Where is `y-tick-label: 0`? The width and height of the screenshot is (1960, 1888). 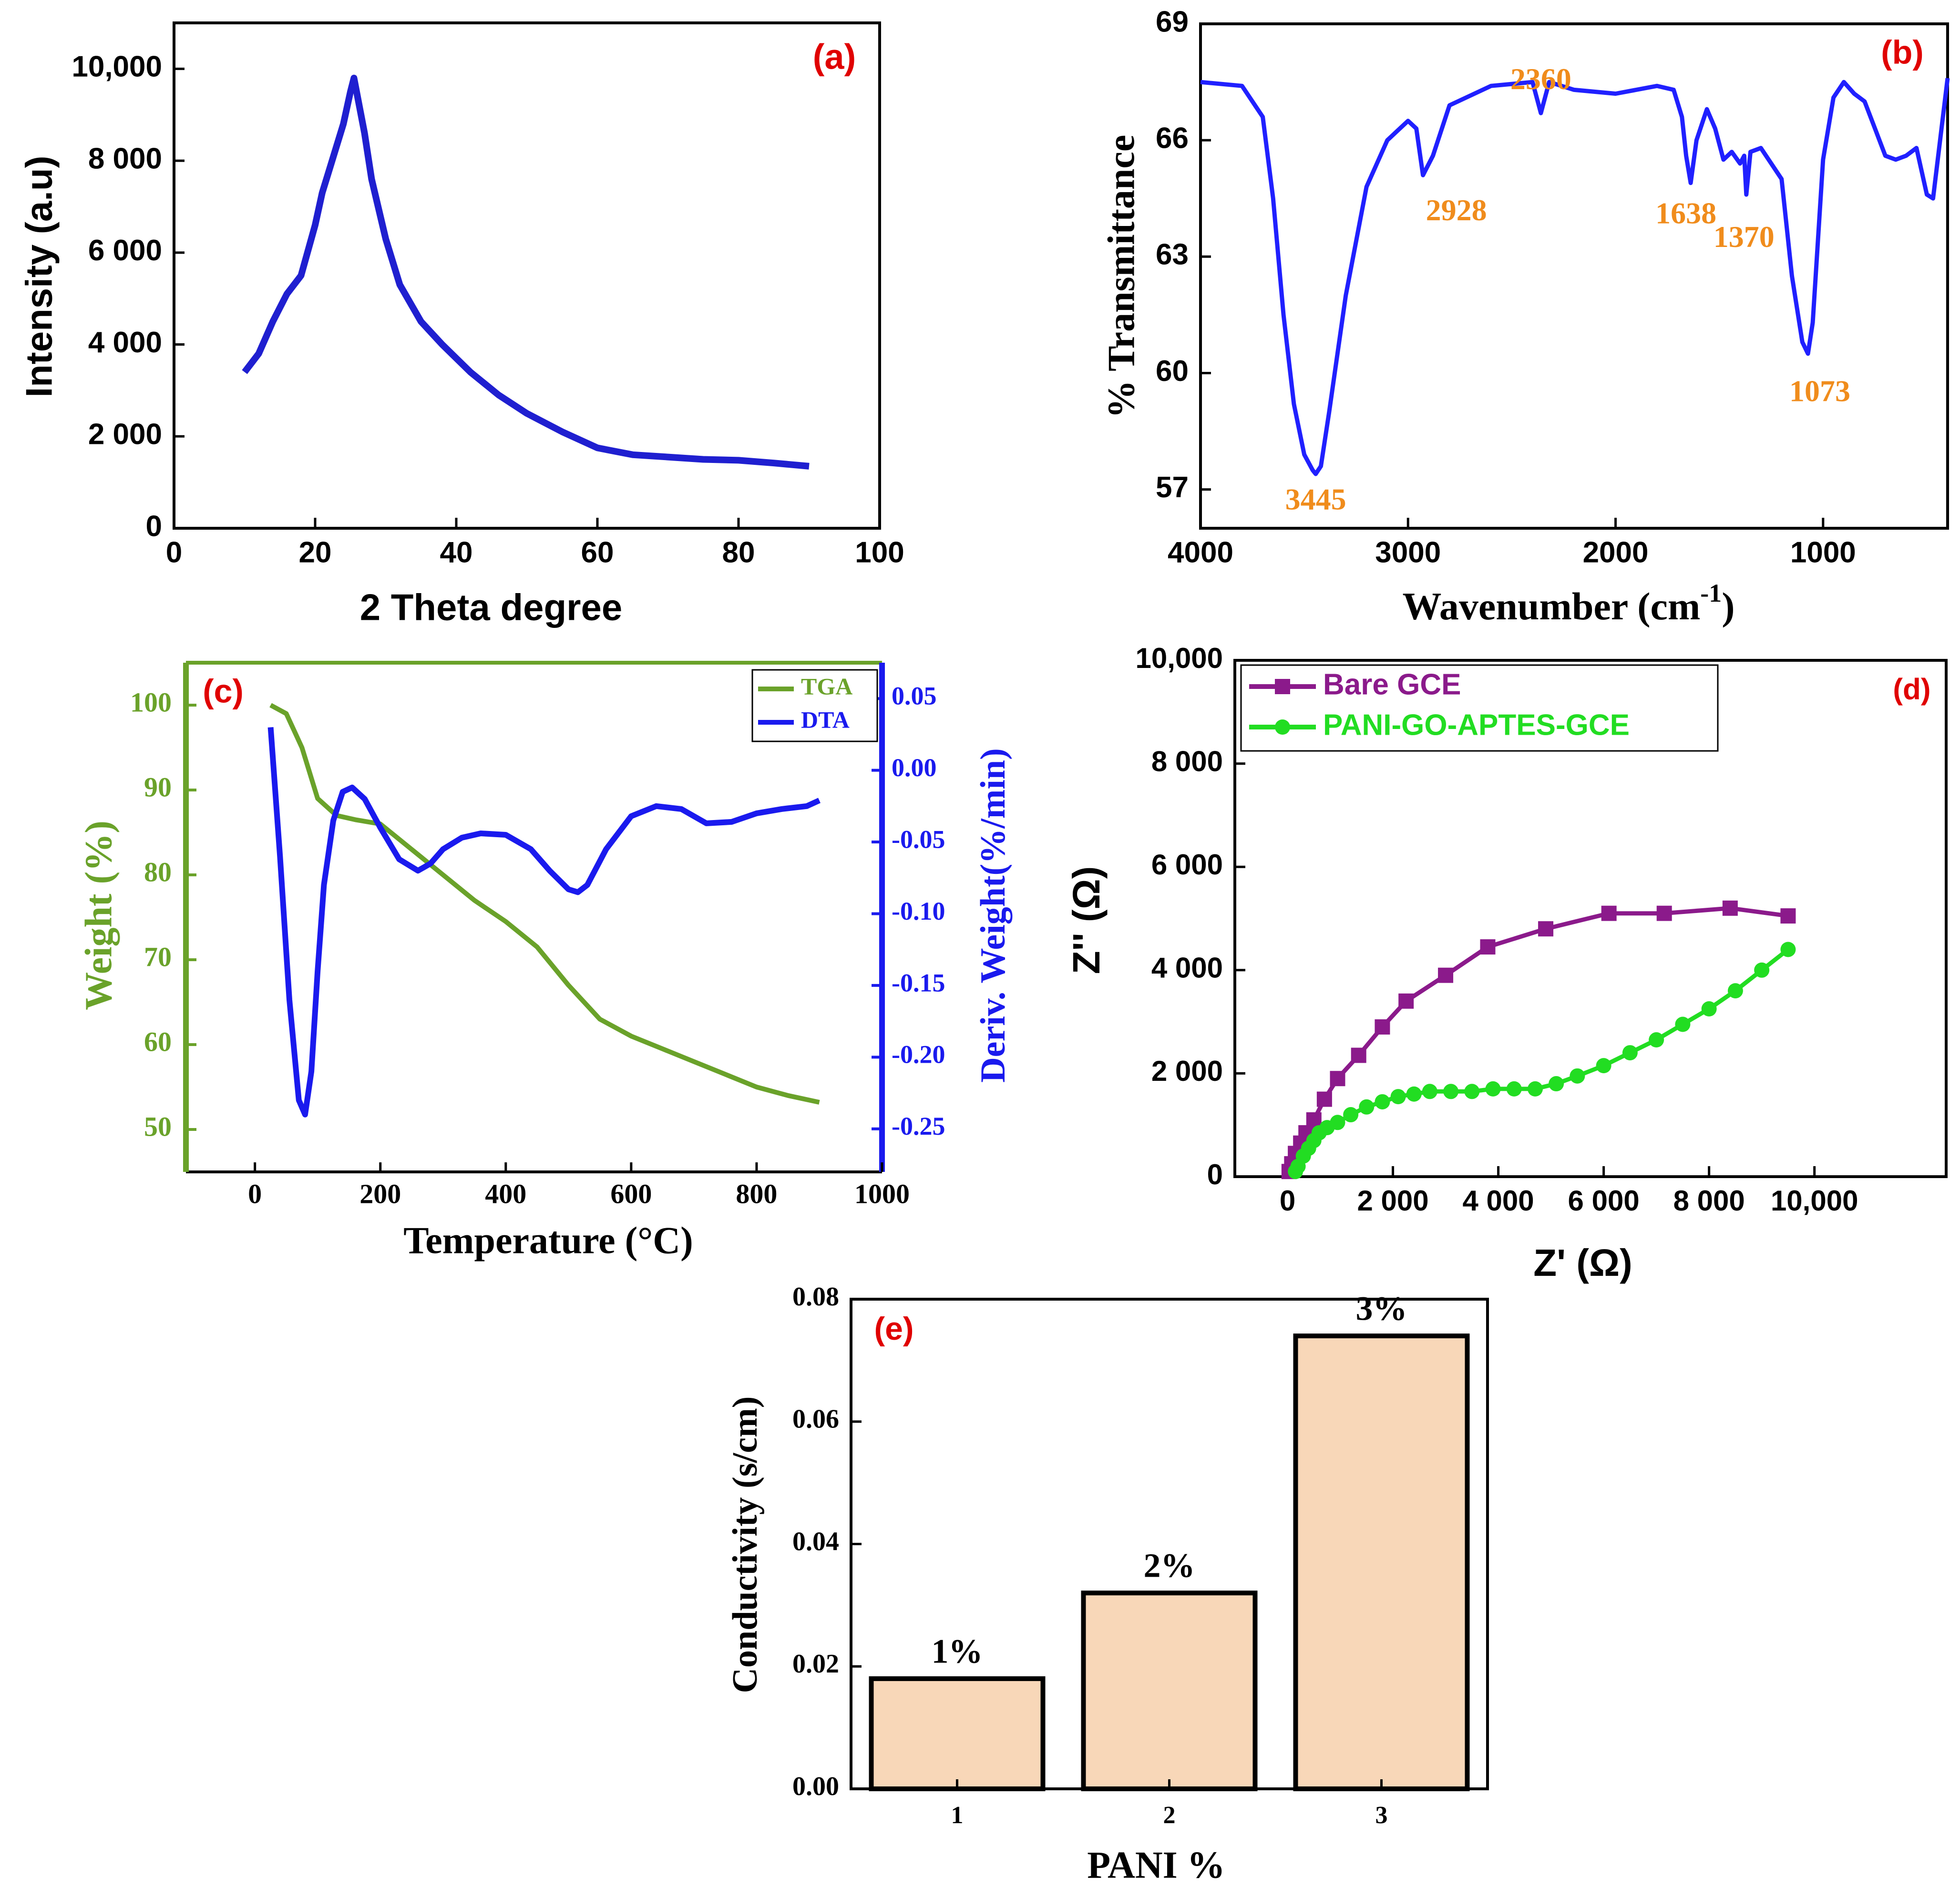
y-tick-label: 0 is located at coordinates (154, 526).